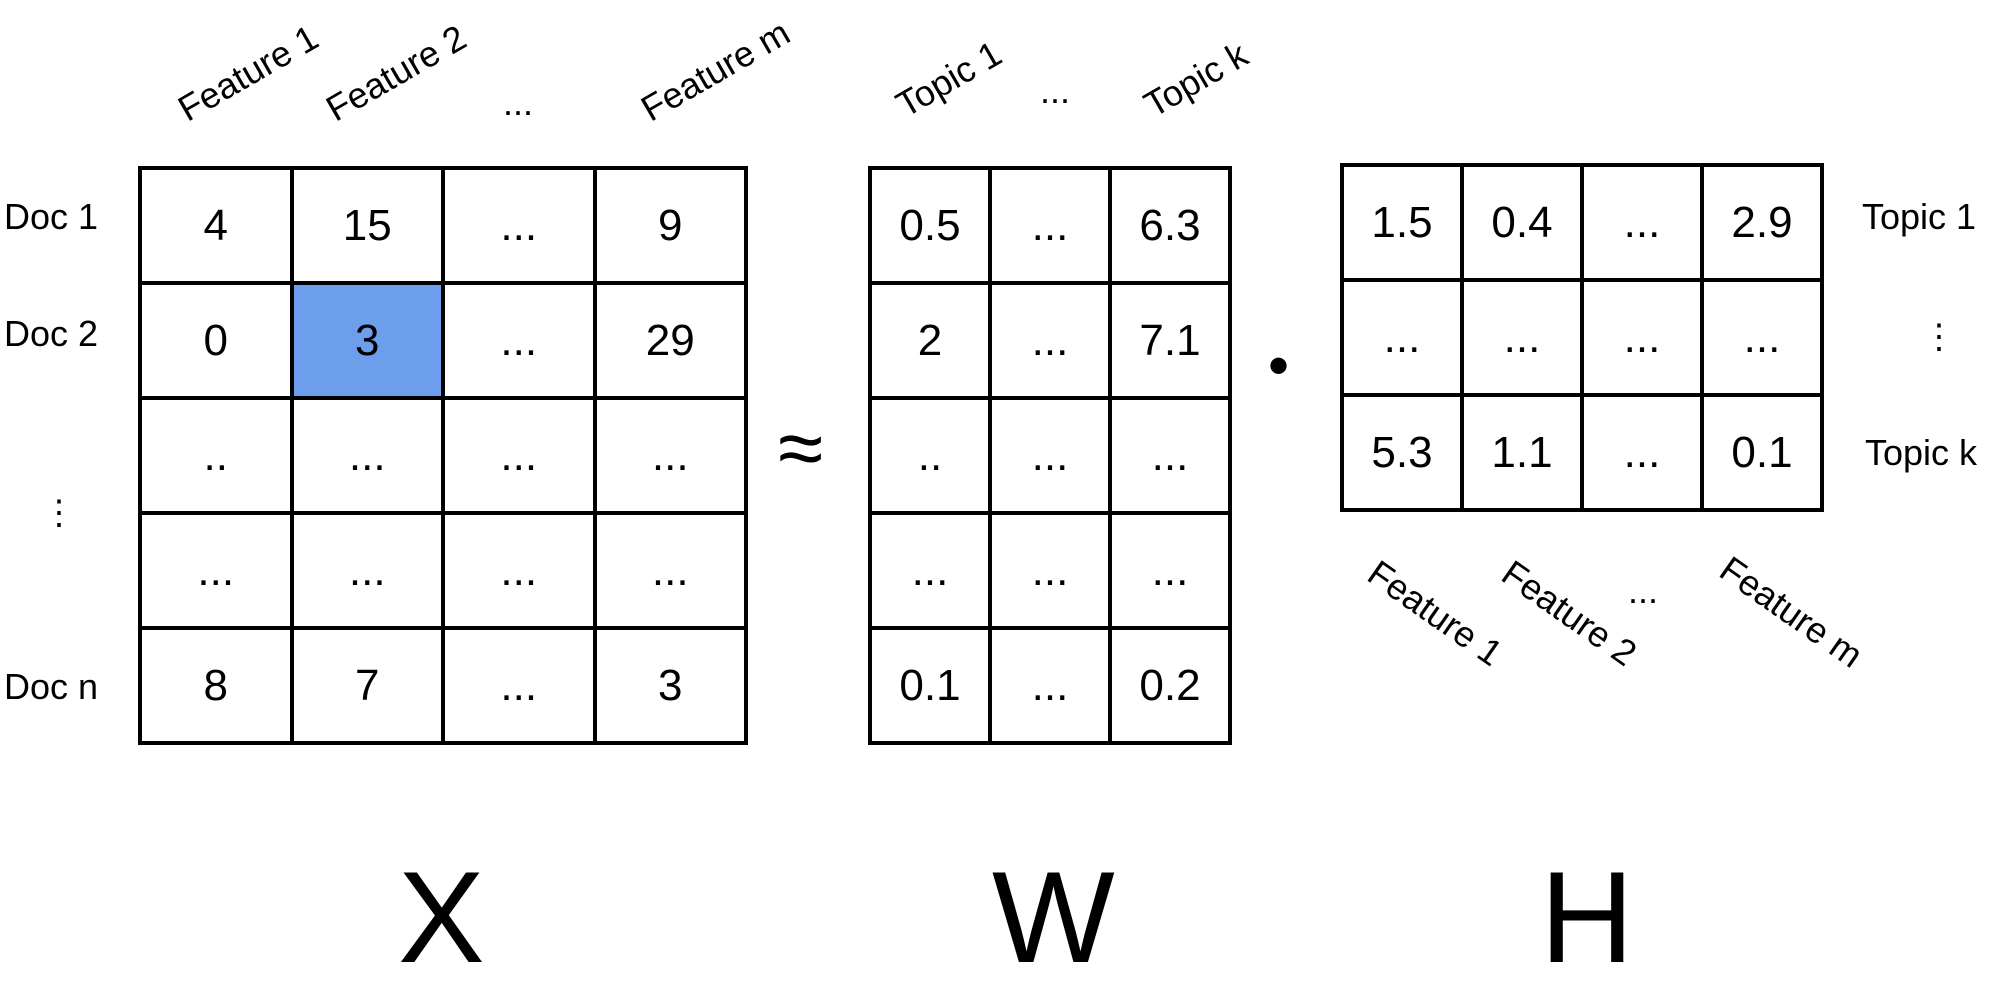 This screenshot has width=1996, height=990. I want to click on h-cell: 0.1, so click(1762, 452).